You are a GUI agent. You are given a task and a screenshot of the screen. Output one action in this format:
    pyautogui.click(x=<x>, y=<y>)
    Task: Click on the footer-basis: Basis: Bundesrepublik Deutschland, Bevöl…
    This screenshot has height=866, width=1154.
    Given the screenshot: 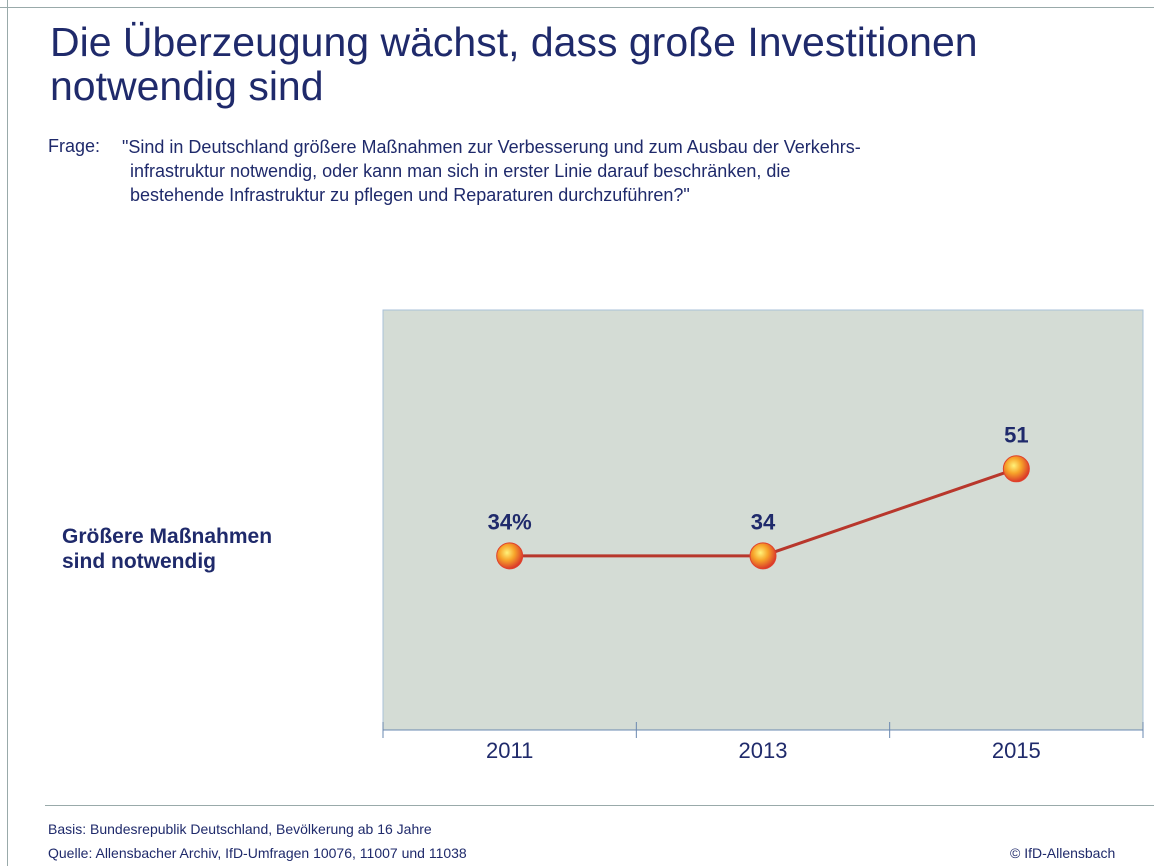 What is the action you would take?
    pyautogui.click(x=240, y=829)
    